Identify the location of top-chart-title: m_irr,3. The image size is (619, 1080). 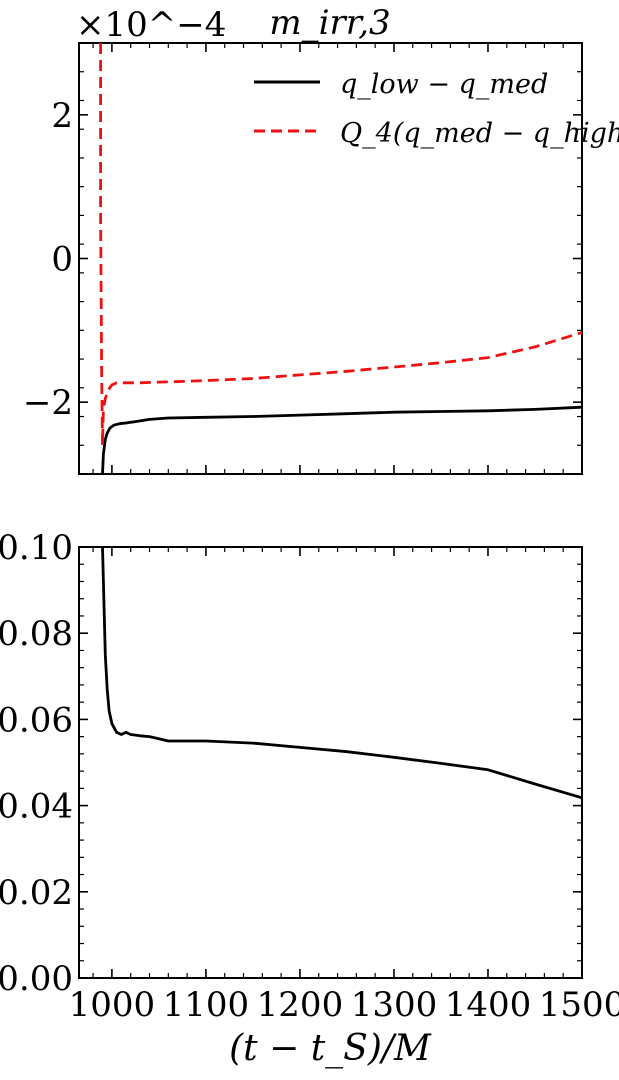
(329, 23).